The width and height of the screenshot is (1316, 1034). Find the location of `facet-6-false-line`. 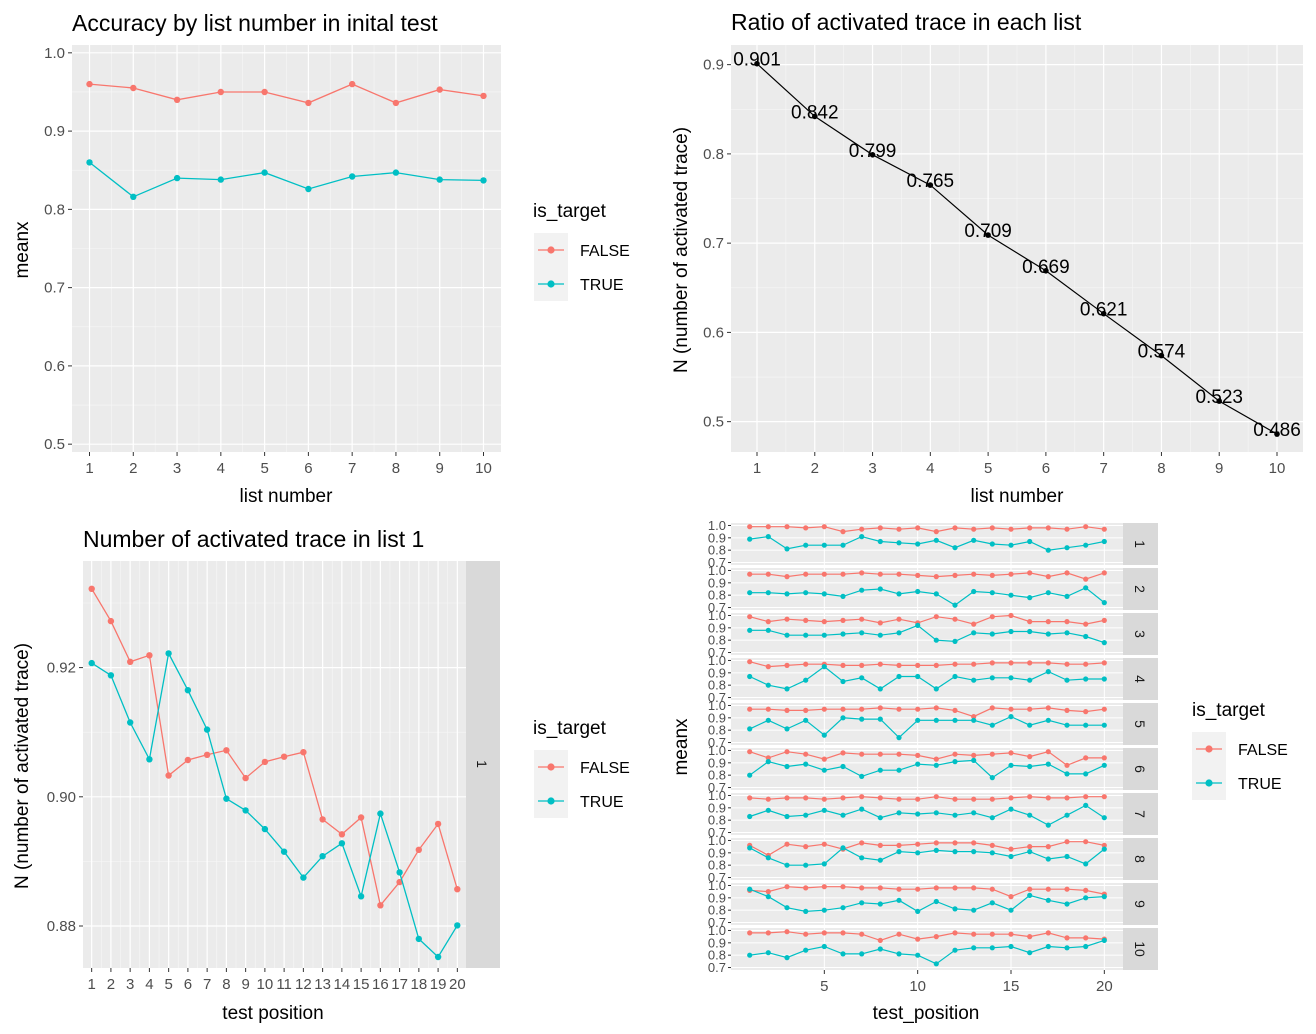

facet-6-false-line is located at coordinates (927, 758).